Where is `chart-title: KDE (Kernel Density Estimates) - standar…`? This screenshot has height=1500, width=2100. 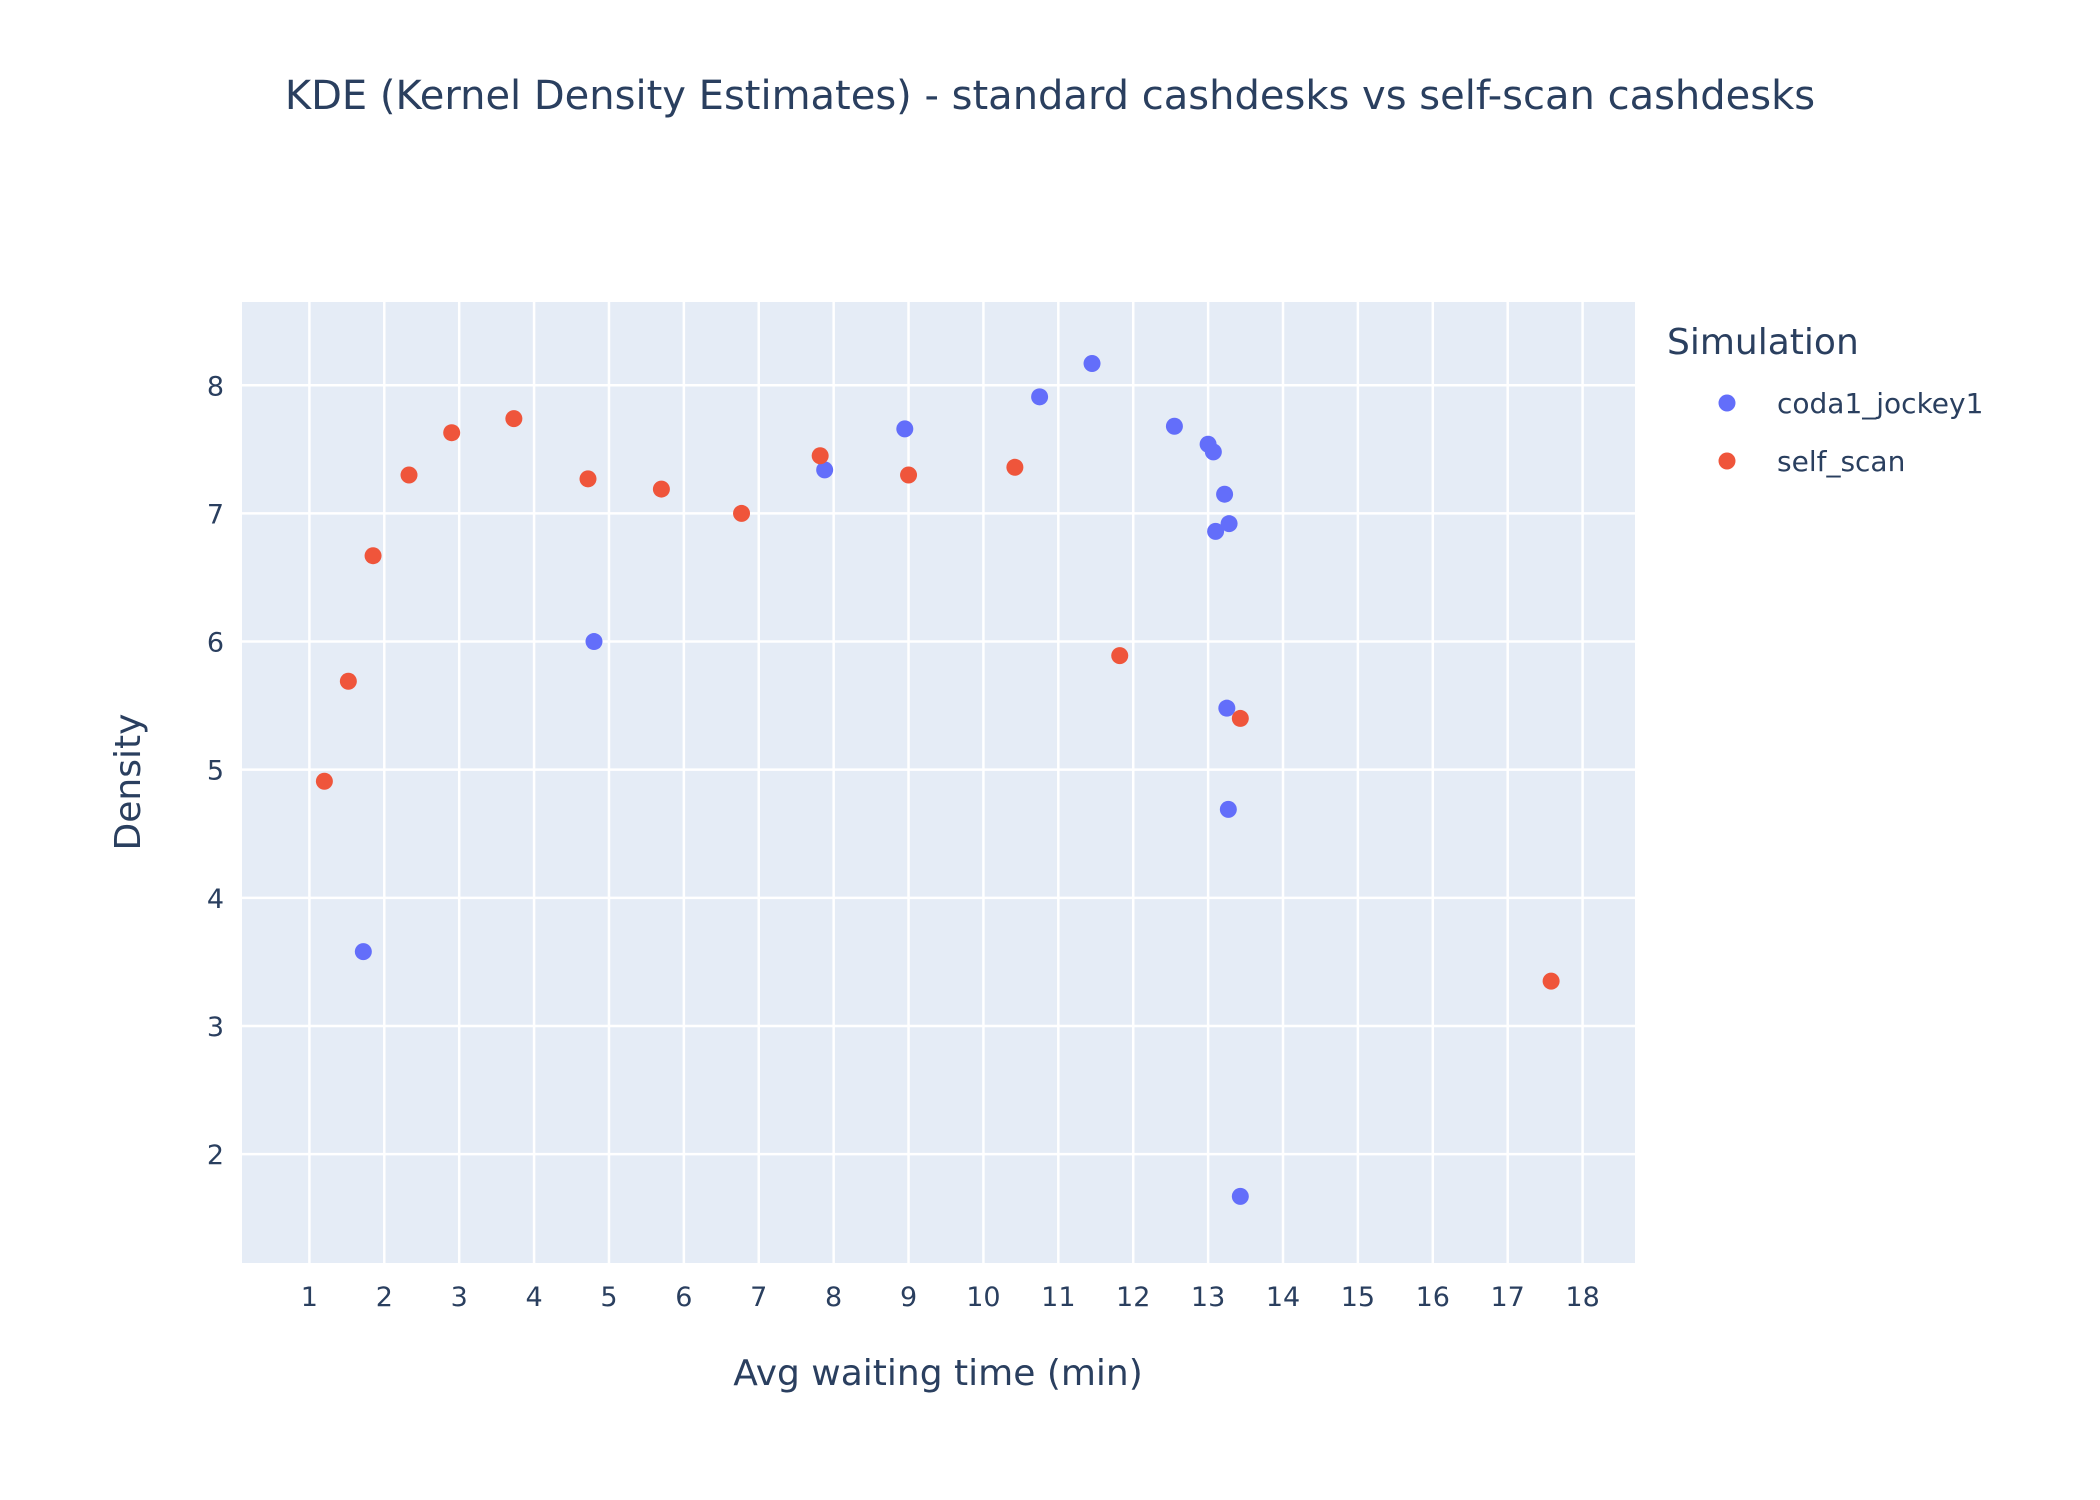
chart-title: KDE (Kernel Density Estimates) - standar… is located at coordinates (1050, 96).